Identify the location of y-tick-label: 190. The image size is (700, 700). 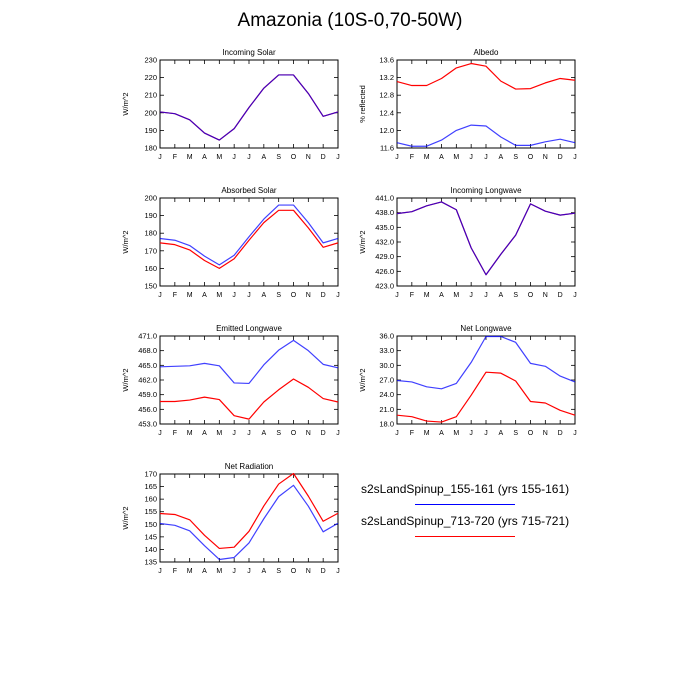
(150, 130).